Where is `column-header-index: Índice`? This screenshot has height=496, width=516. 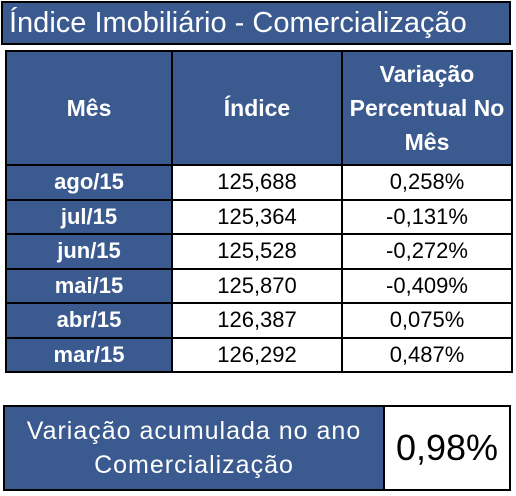 column-header-index: Índice is located at coordinates (257, 108).